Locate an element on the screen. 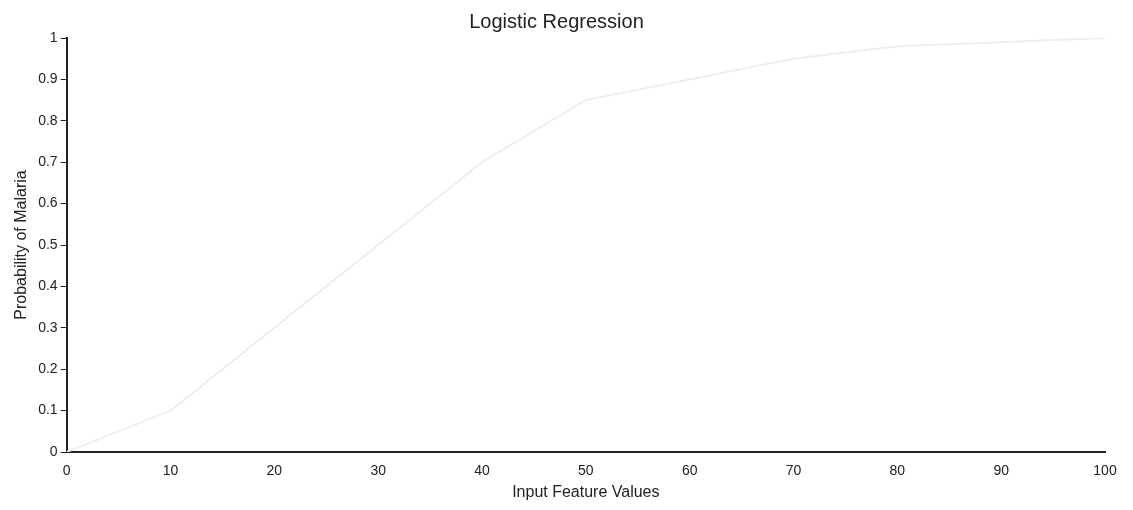  y-tick-label: 0.1 is located at coordinates (48, 409).